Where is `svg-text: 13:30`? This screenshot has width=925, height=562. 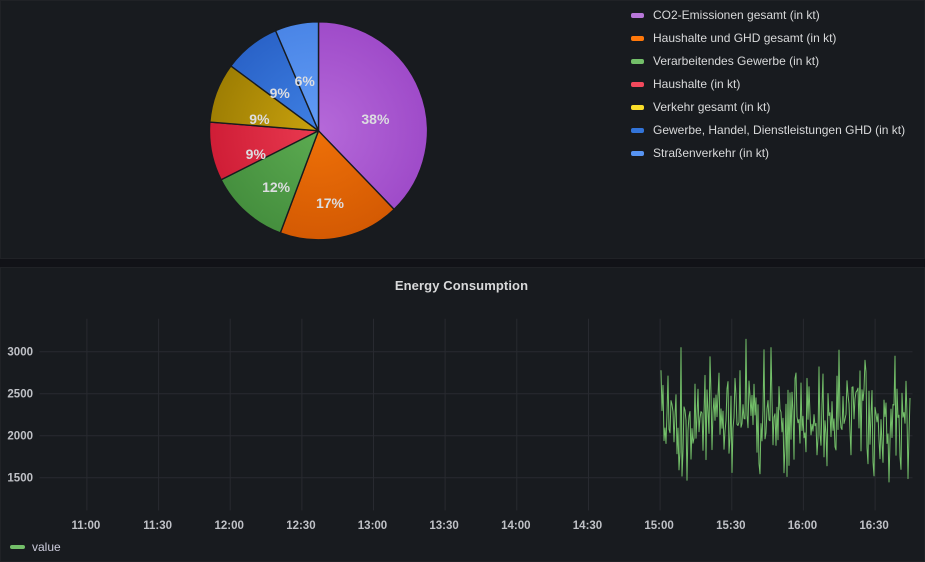
svg-text: 13:30 is located at coordinates (443, 526).